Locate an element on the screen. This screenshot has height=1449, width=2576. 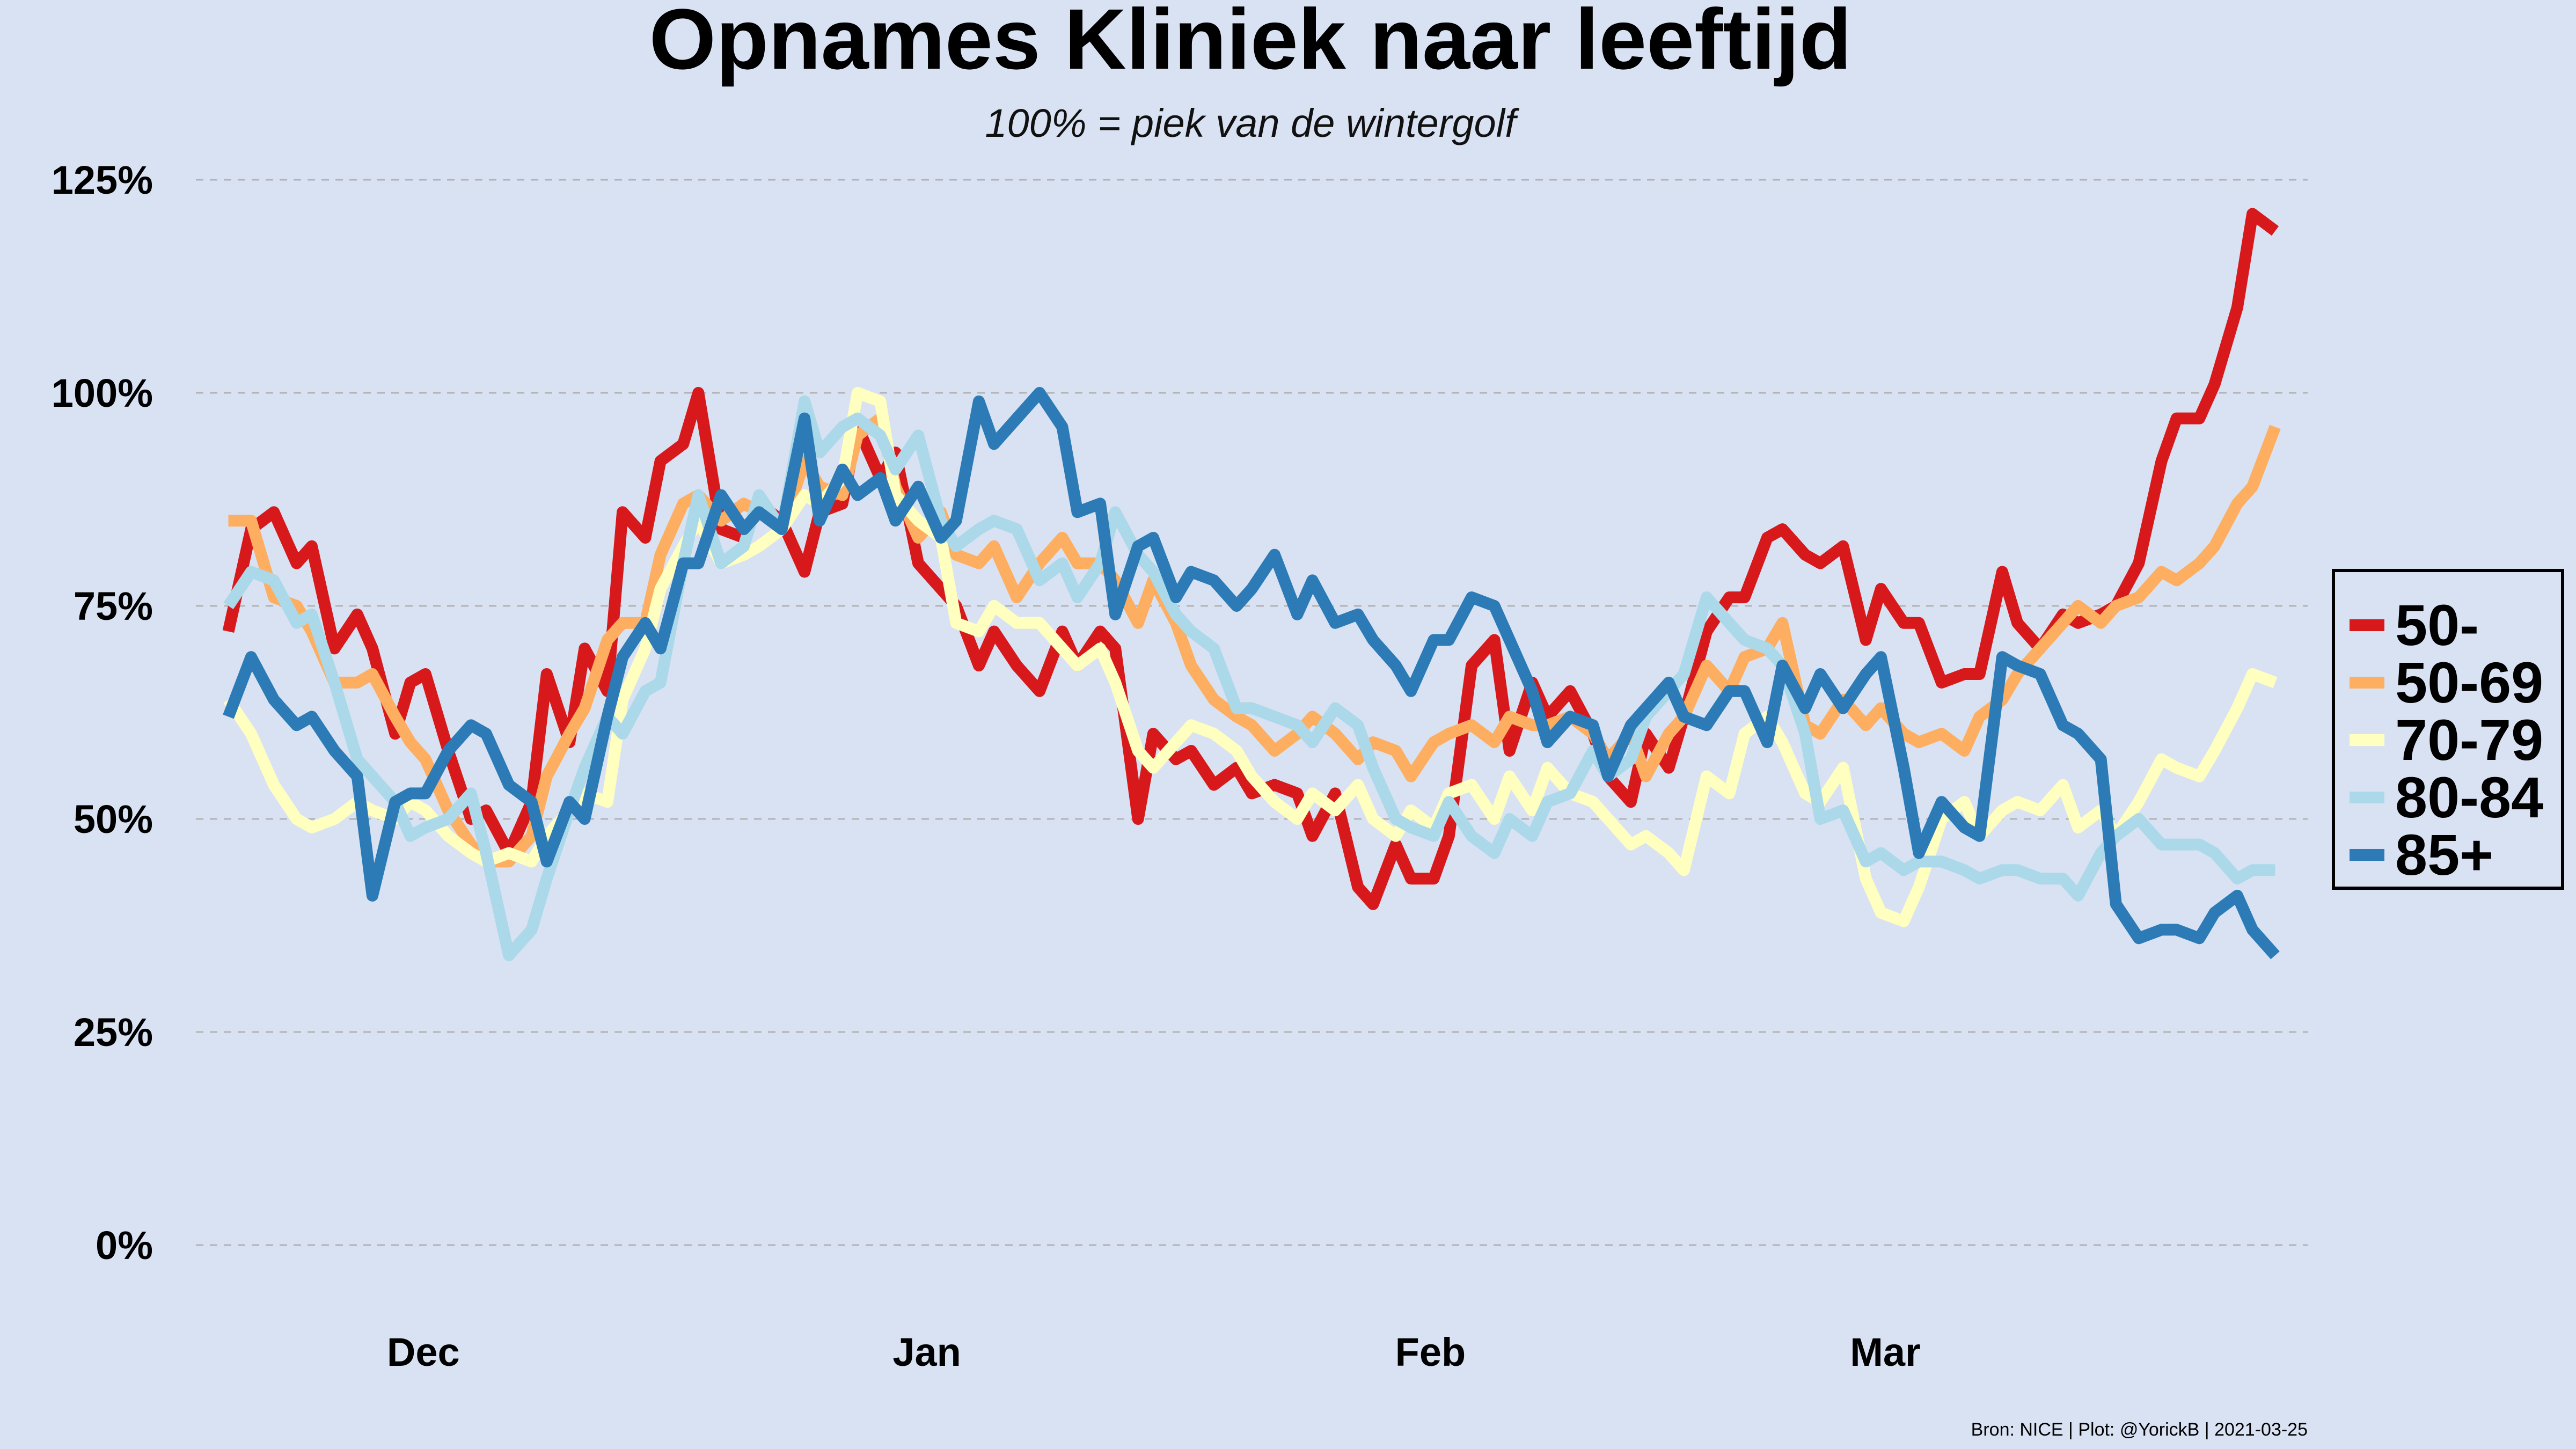
x-tick-label: Dec is located at coordinates (423, 1352).